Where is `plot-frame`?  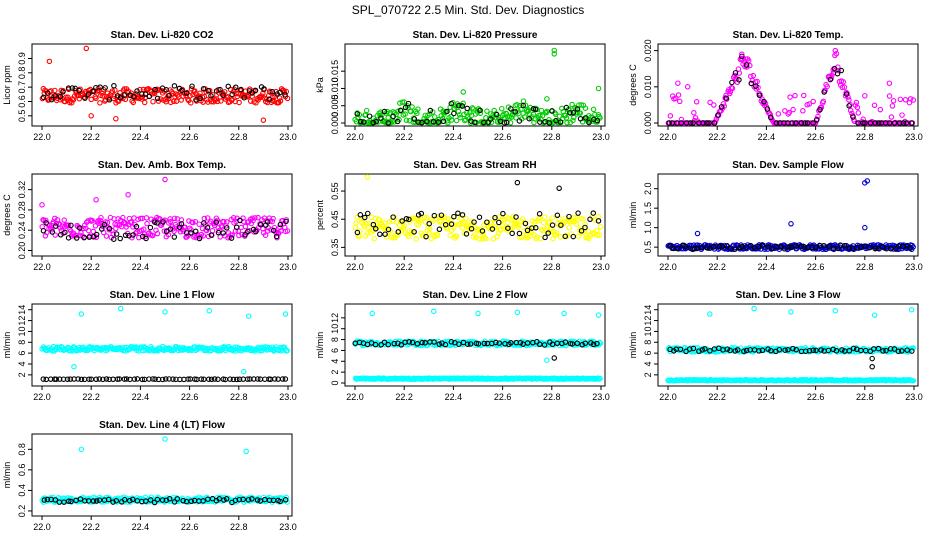 plot-frame is located at coordinates (162, 475).